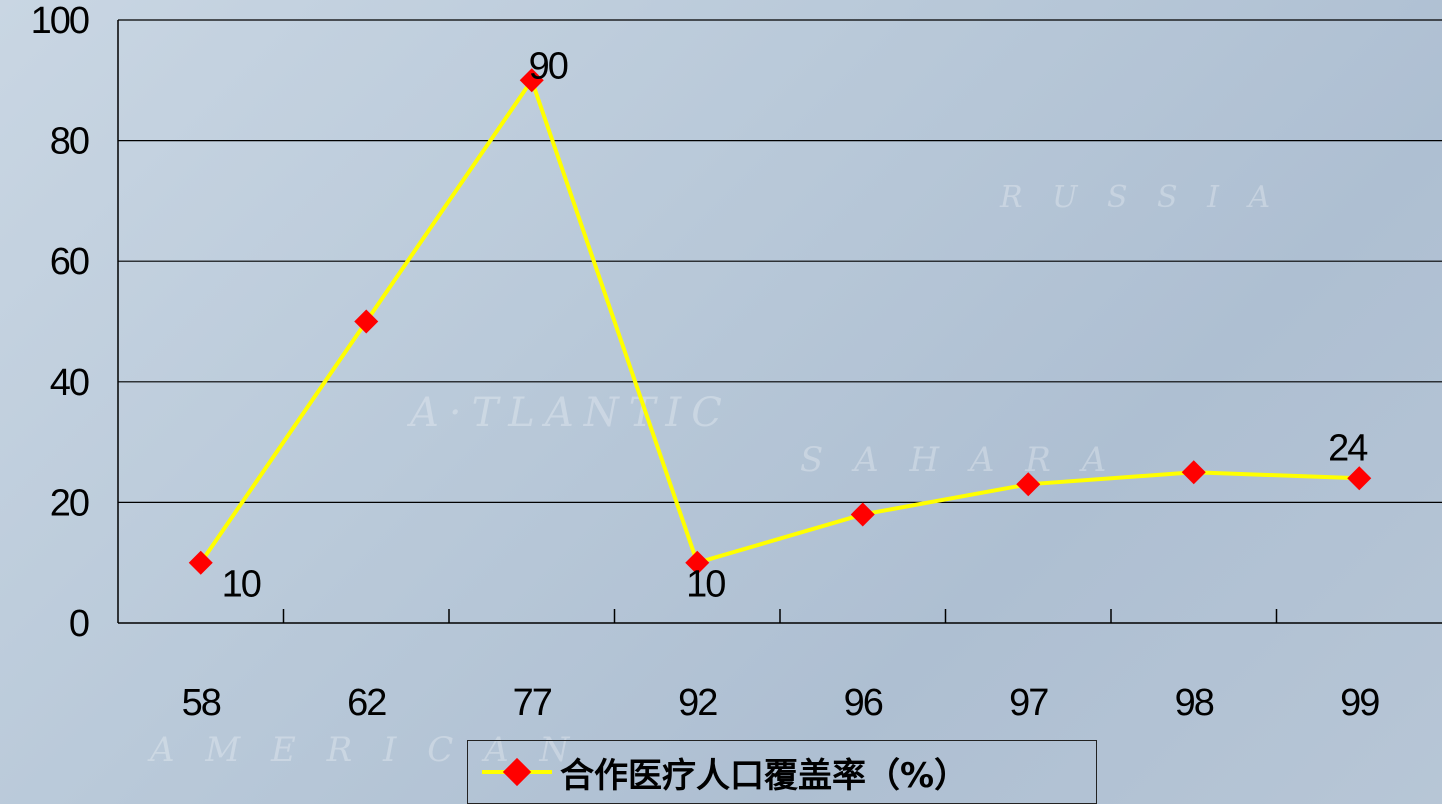 The width and height of the screenshot is (1442, 804). I want to click on legend: 合作医疗人口覆盖率（%）, so click(782, 772).